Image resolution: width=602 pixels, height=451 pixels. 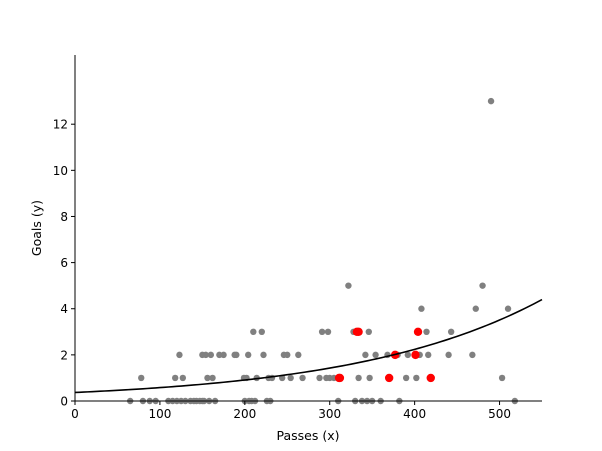 What do you see at coordinates (329, 414) in the screenshot?
I see `x-tick-label: 300` at bounding box center [329, 414].